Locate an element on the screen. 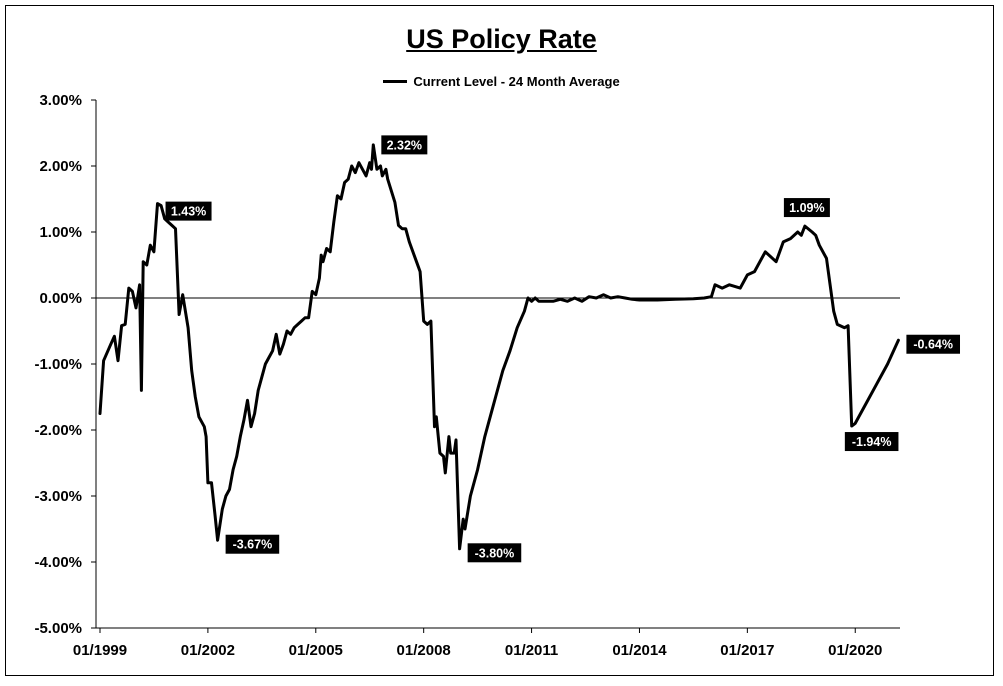  callout-label: -3.67% is located at coordinates (253, 545).